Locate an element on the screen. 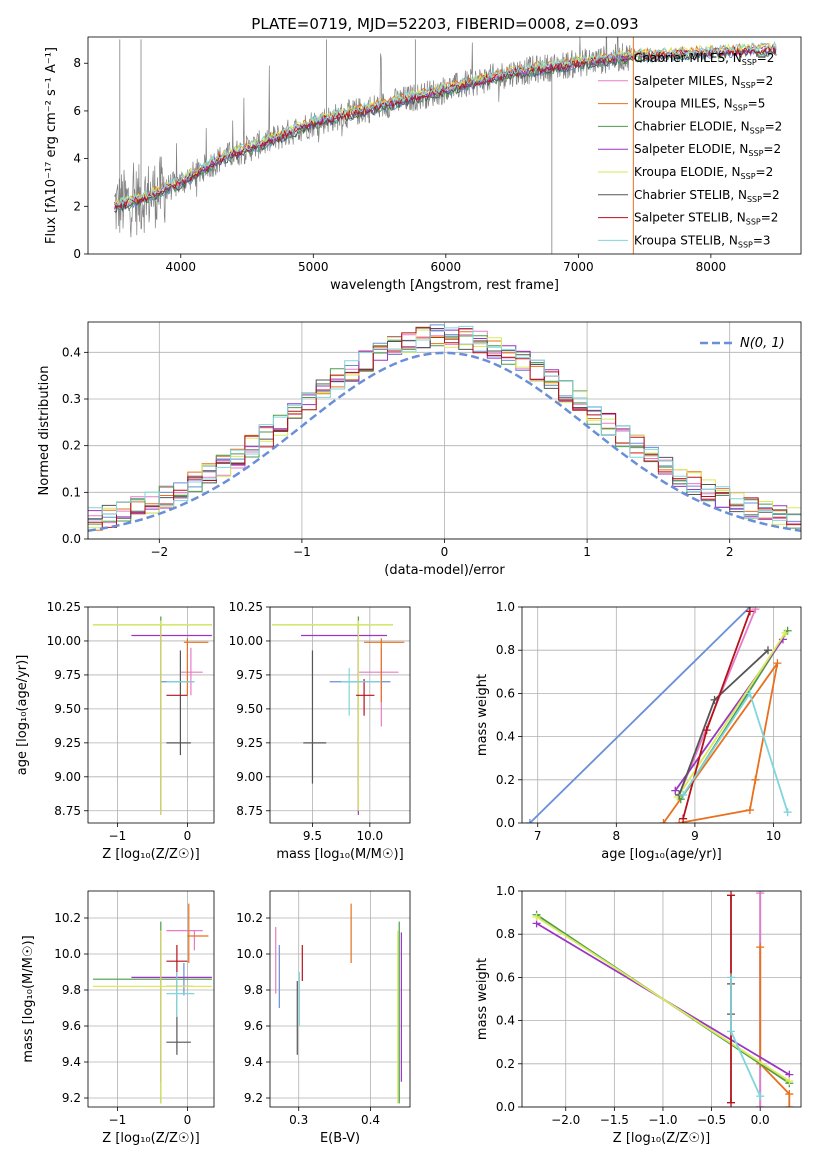 This screenshot has height=1170, width=819. x-tick-label: 5000 is located at coordinates (313, 267).